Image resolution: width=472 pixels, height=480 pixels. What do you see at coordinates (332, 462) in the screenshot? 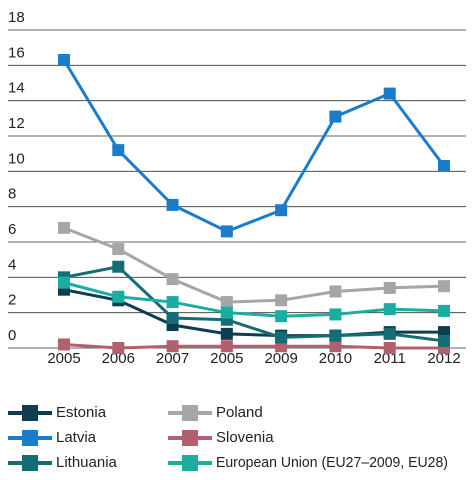
I see `legend-label: European Union (EU27–2009, EU28)` at bounding box center [332, 462].